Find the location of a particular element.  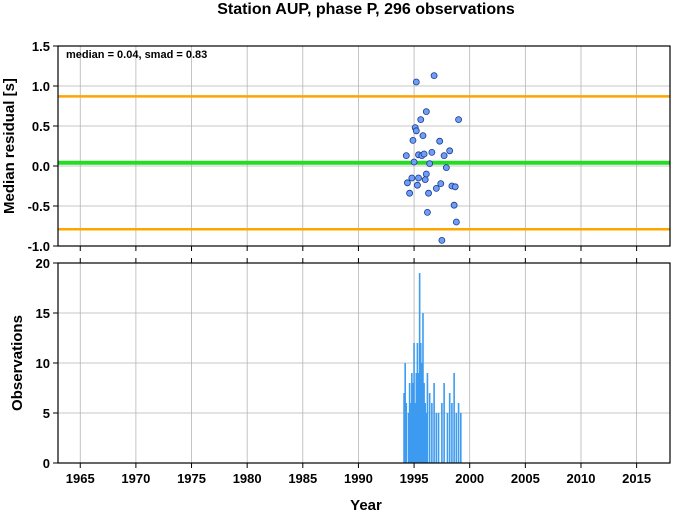

y-tick-label: -0.5 is located at coordinates (39, 206).